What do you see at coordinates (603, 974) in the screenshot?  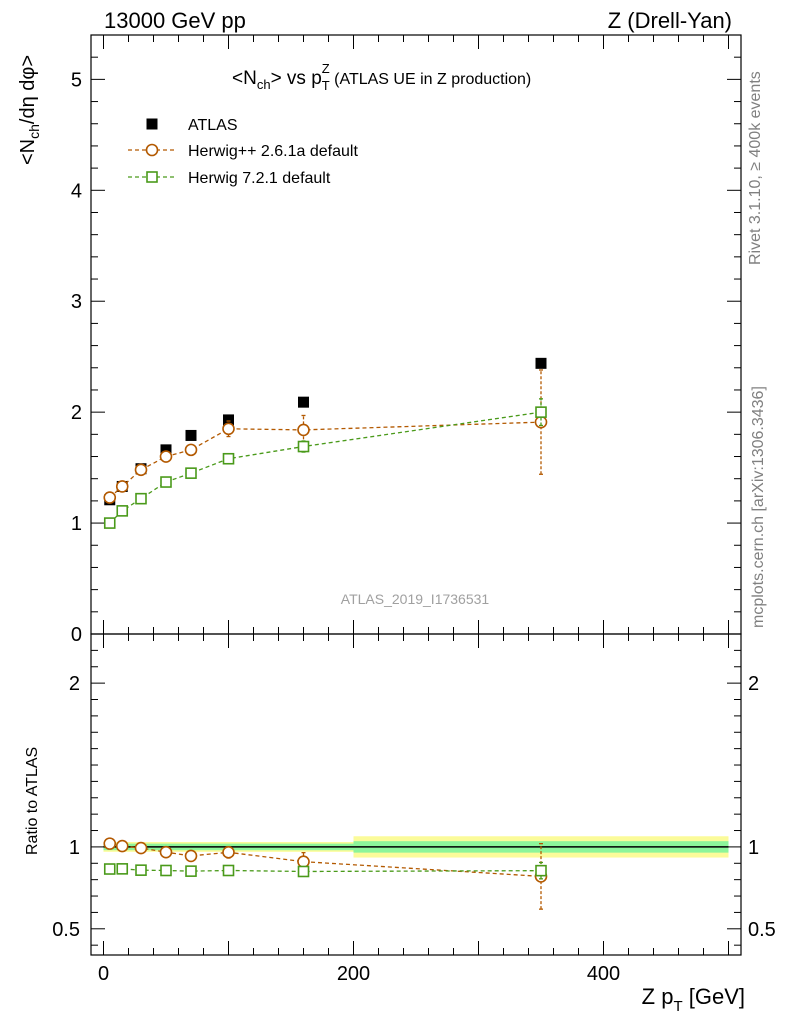 I see `x-tick-label-400: 400` at bounding box center [603, 974].